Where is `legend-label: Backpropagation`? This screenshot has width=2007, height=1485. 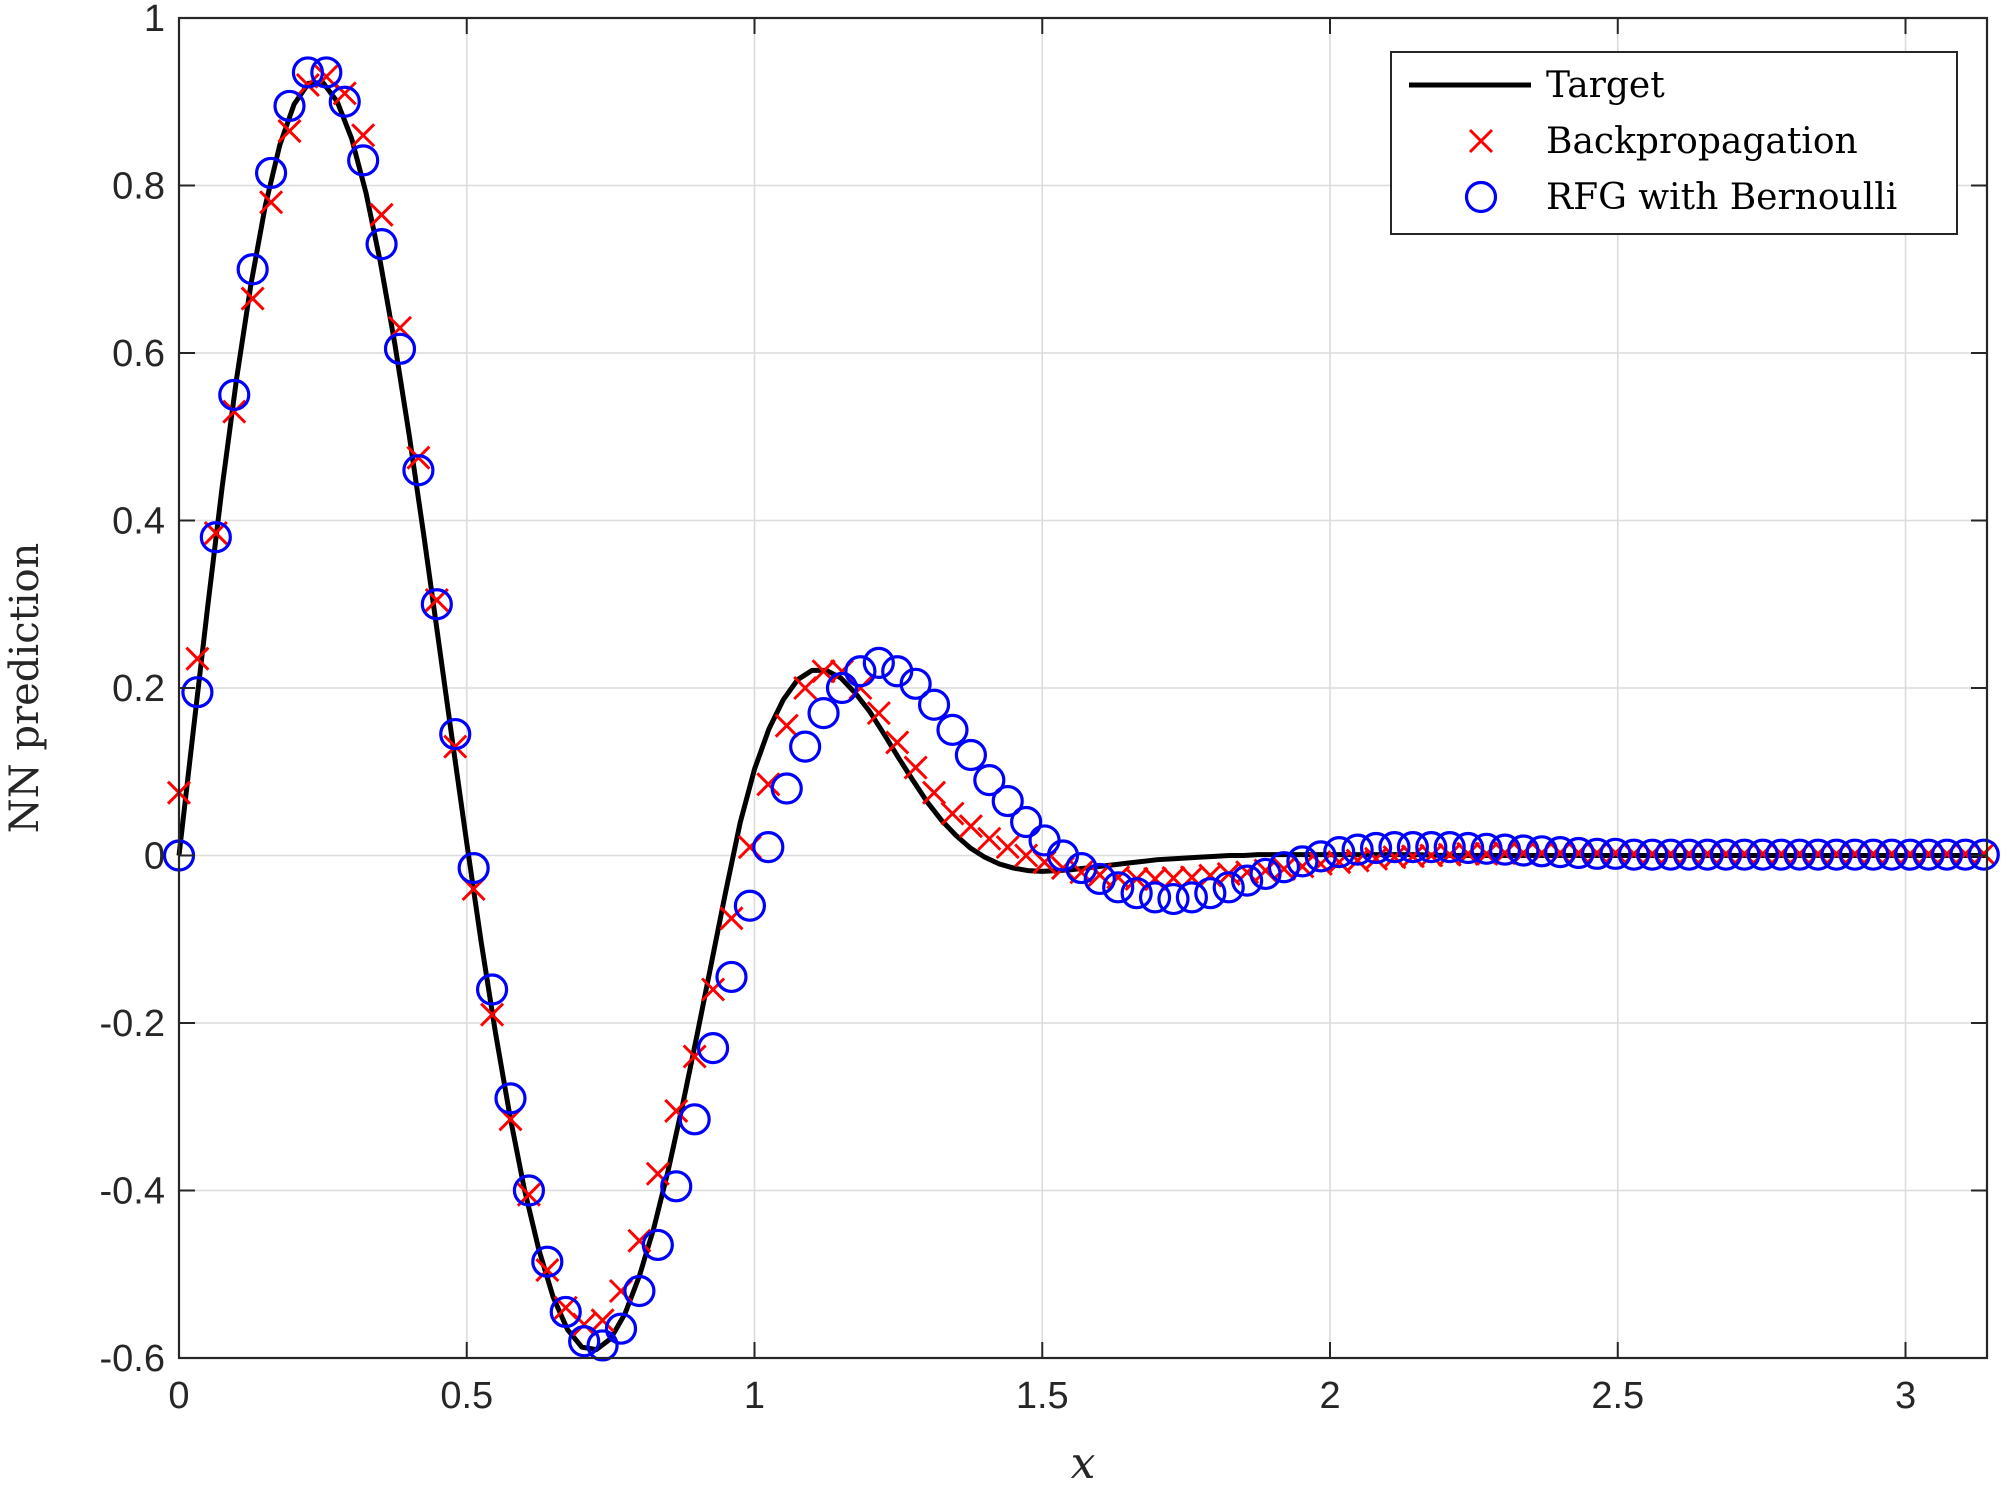 legend-label: Backpropagation is located at coordinates (1702, 141).